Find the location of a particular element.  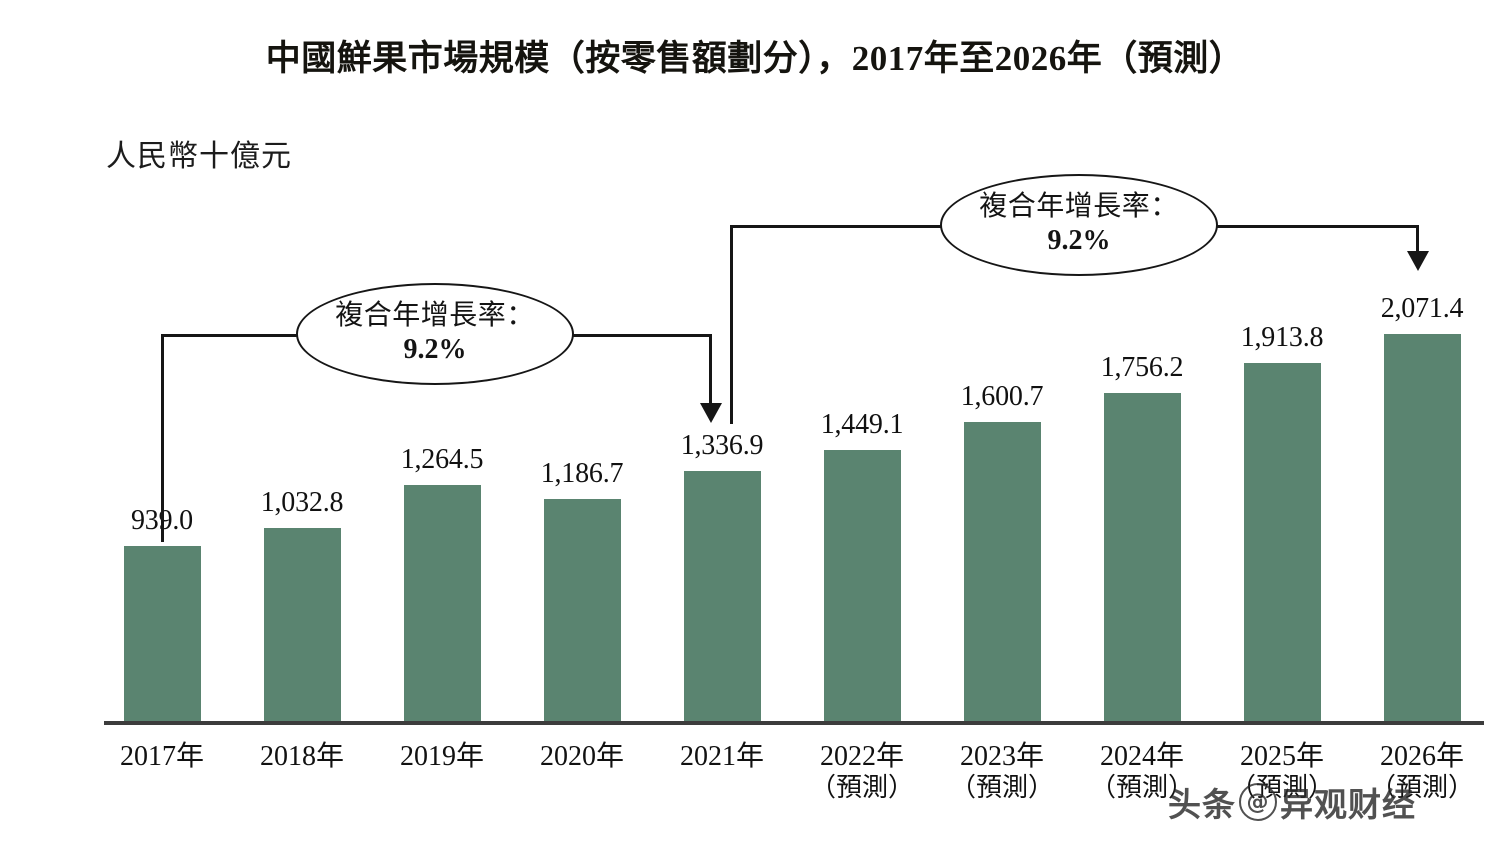

cagr-1-left-stem is located at coordinates (162, 438).